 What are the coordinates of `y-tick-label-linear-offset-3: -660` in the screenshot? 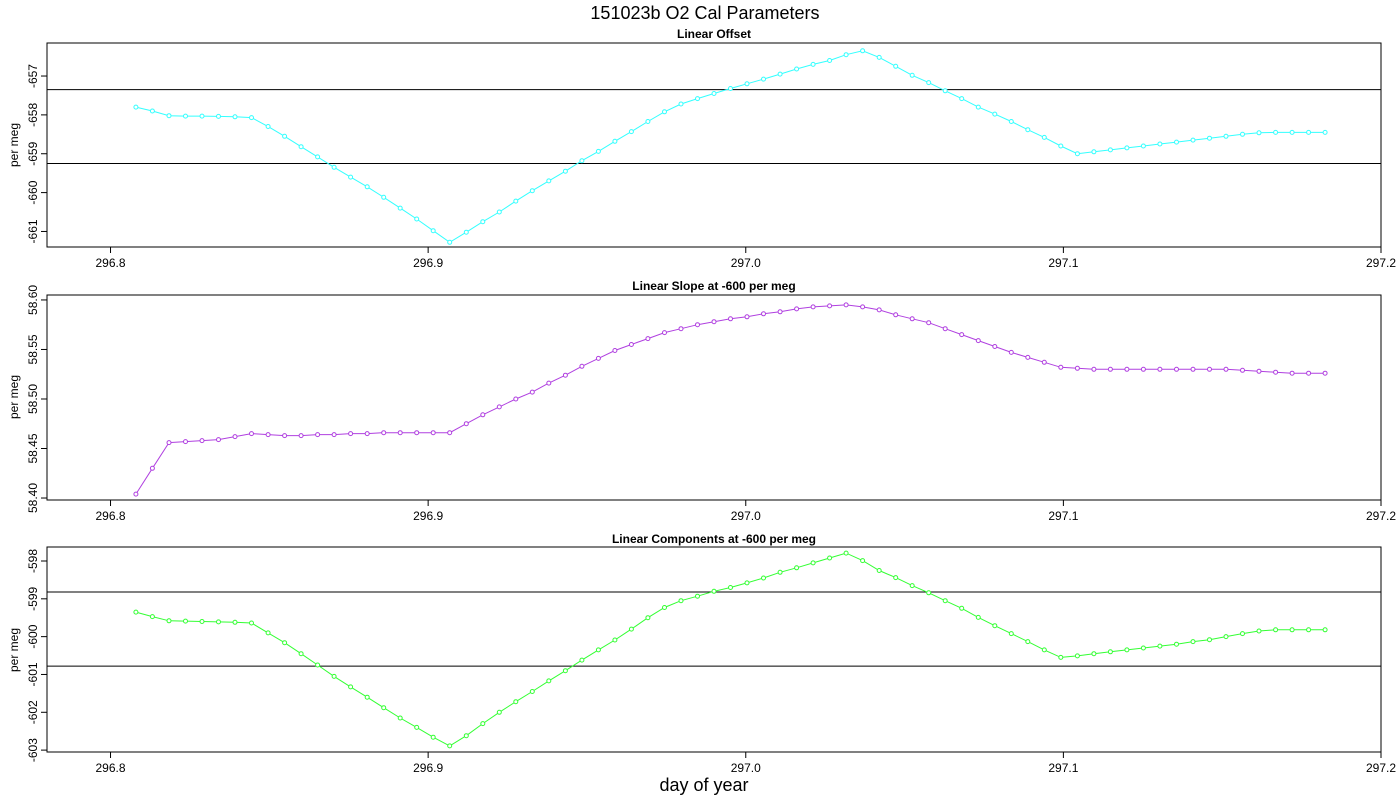 It's located at (33, 192).